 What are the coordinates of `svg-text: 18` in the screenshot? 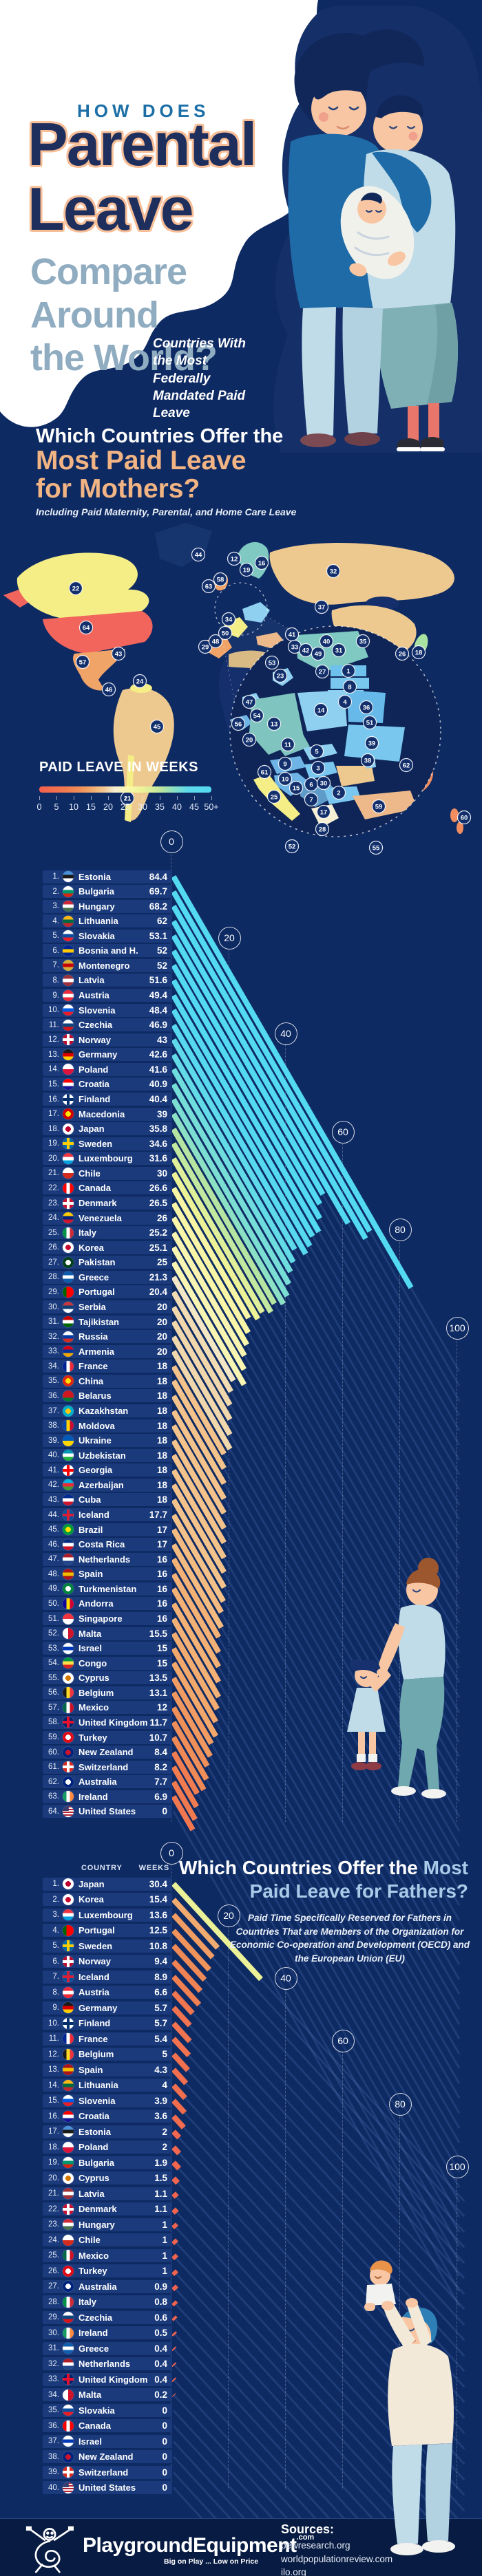 It's located at (419, 652).